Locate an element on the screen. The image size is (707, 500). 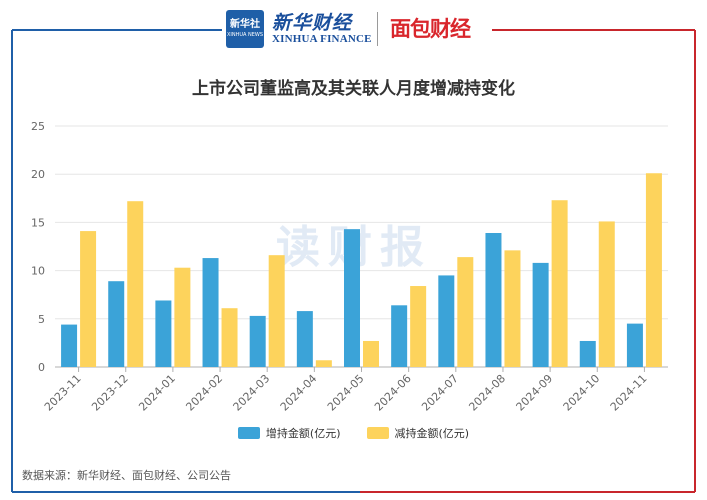
xinhua-badge-cn: 新华社 is located at coordinates (245, 24).